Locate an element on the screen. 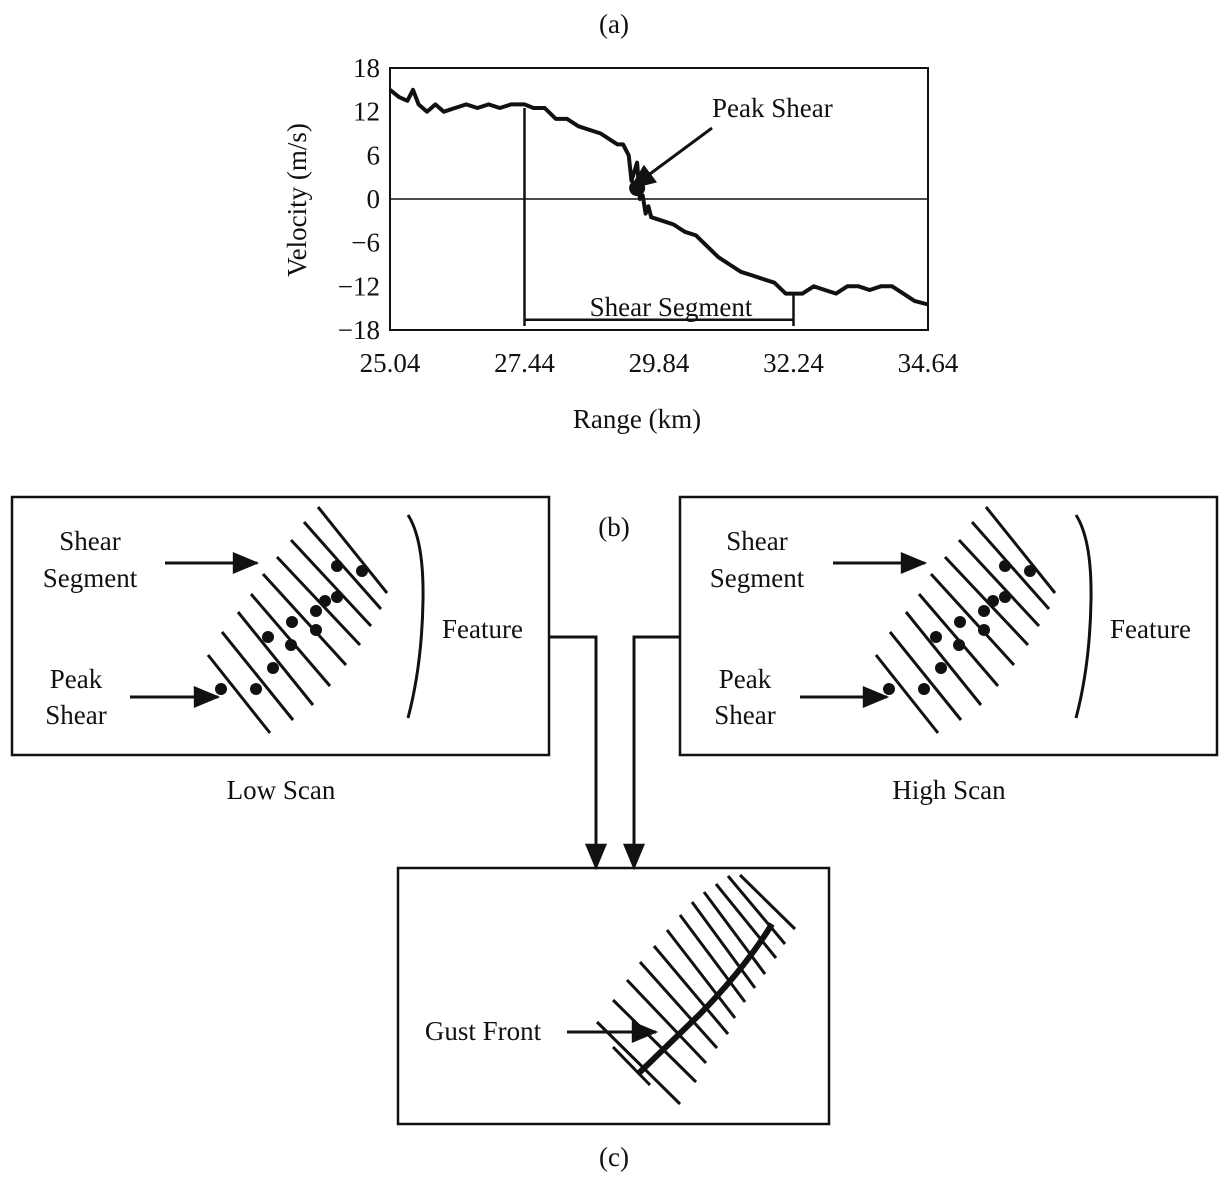 The image size is (1220, 1177). low-scan-box is located at coordinates (280, 626).